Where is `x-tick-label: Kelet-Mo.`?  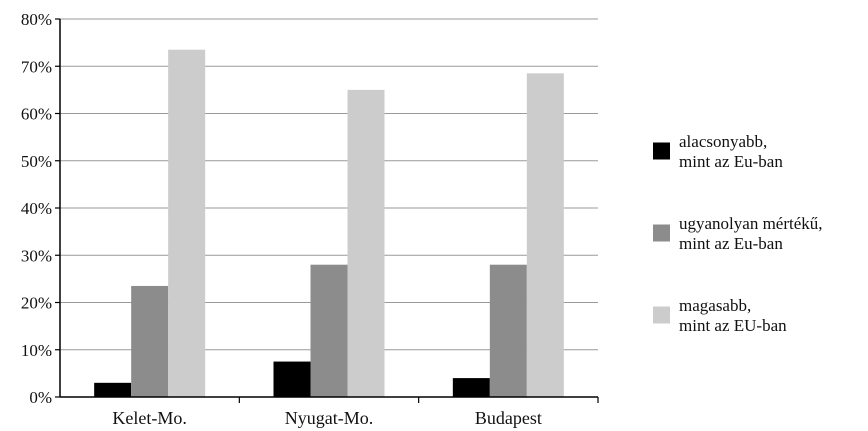 x-tick-label: Kelet-Mo. is located at coordinates (149, 418).